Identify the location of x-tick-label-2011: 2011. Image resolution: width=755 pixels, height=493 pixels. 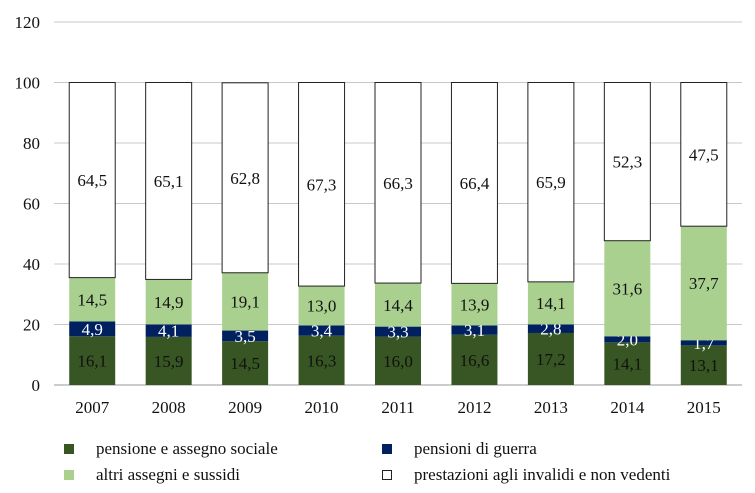
(397, 407).